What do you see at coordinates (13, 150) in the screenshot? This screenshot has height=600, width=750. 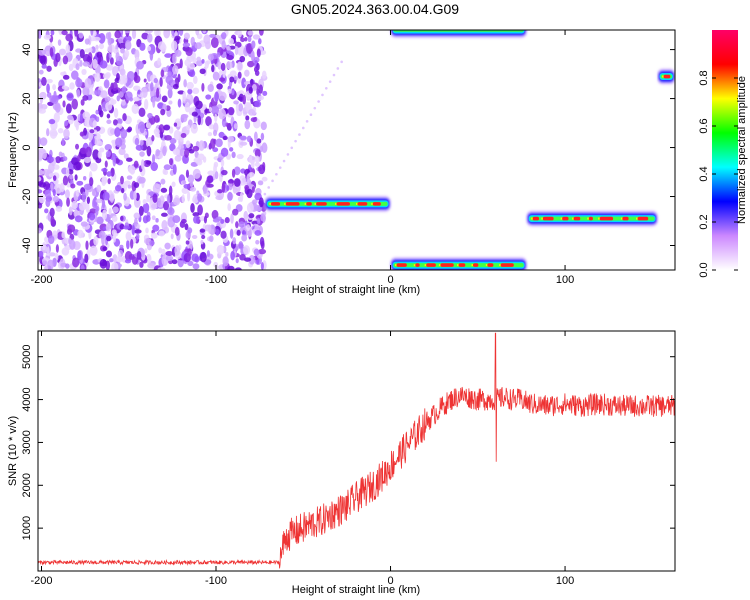 I see `spectrogram-y-axis-label: Frequency (Hz)` at bounding box center [13, 150].